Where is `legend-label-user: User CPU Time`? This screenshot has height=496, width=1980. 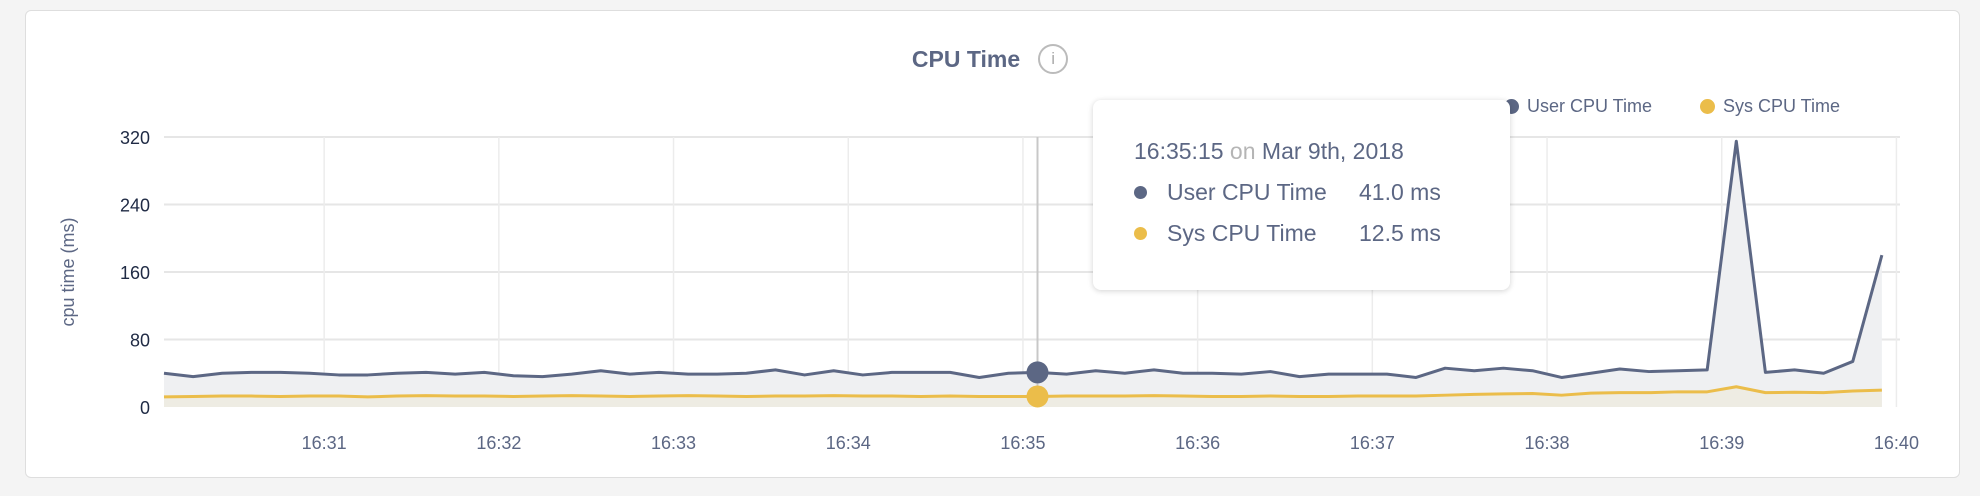 legend-label-user: User CPU Time is located at coordinates (1590, 106).